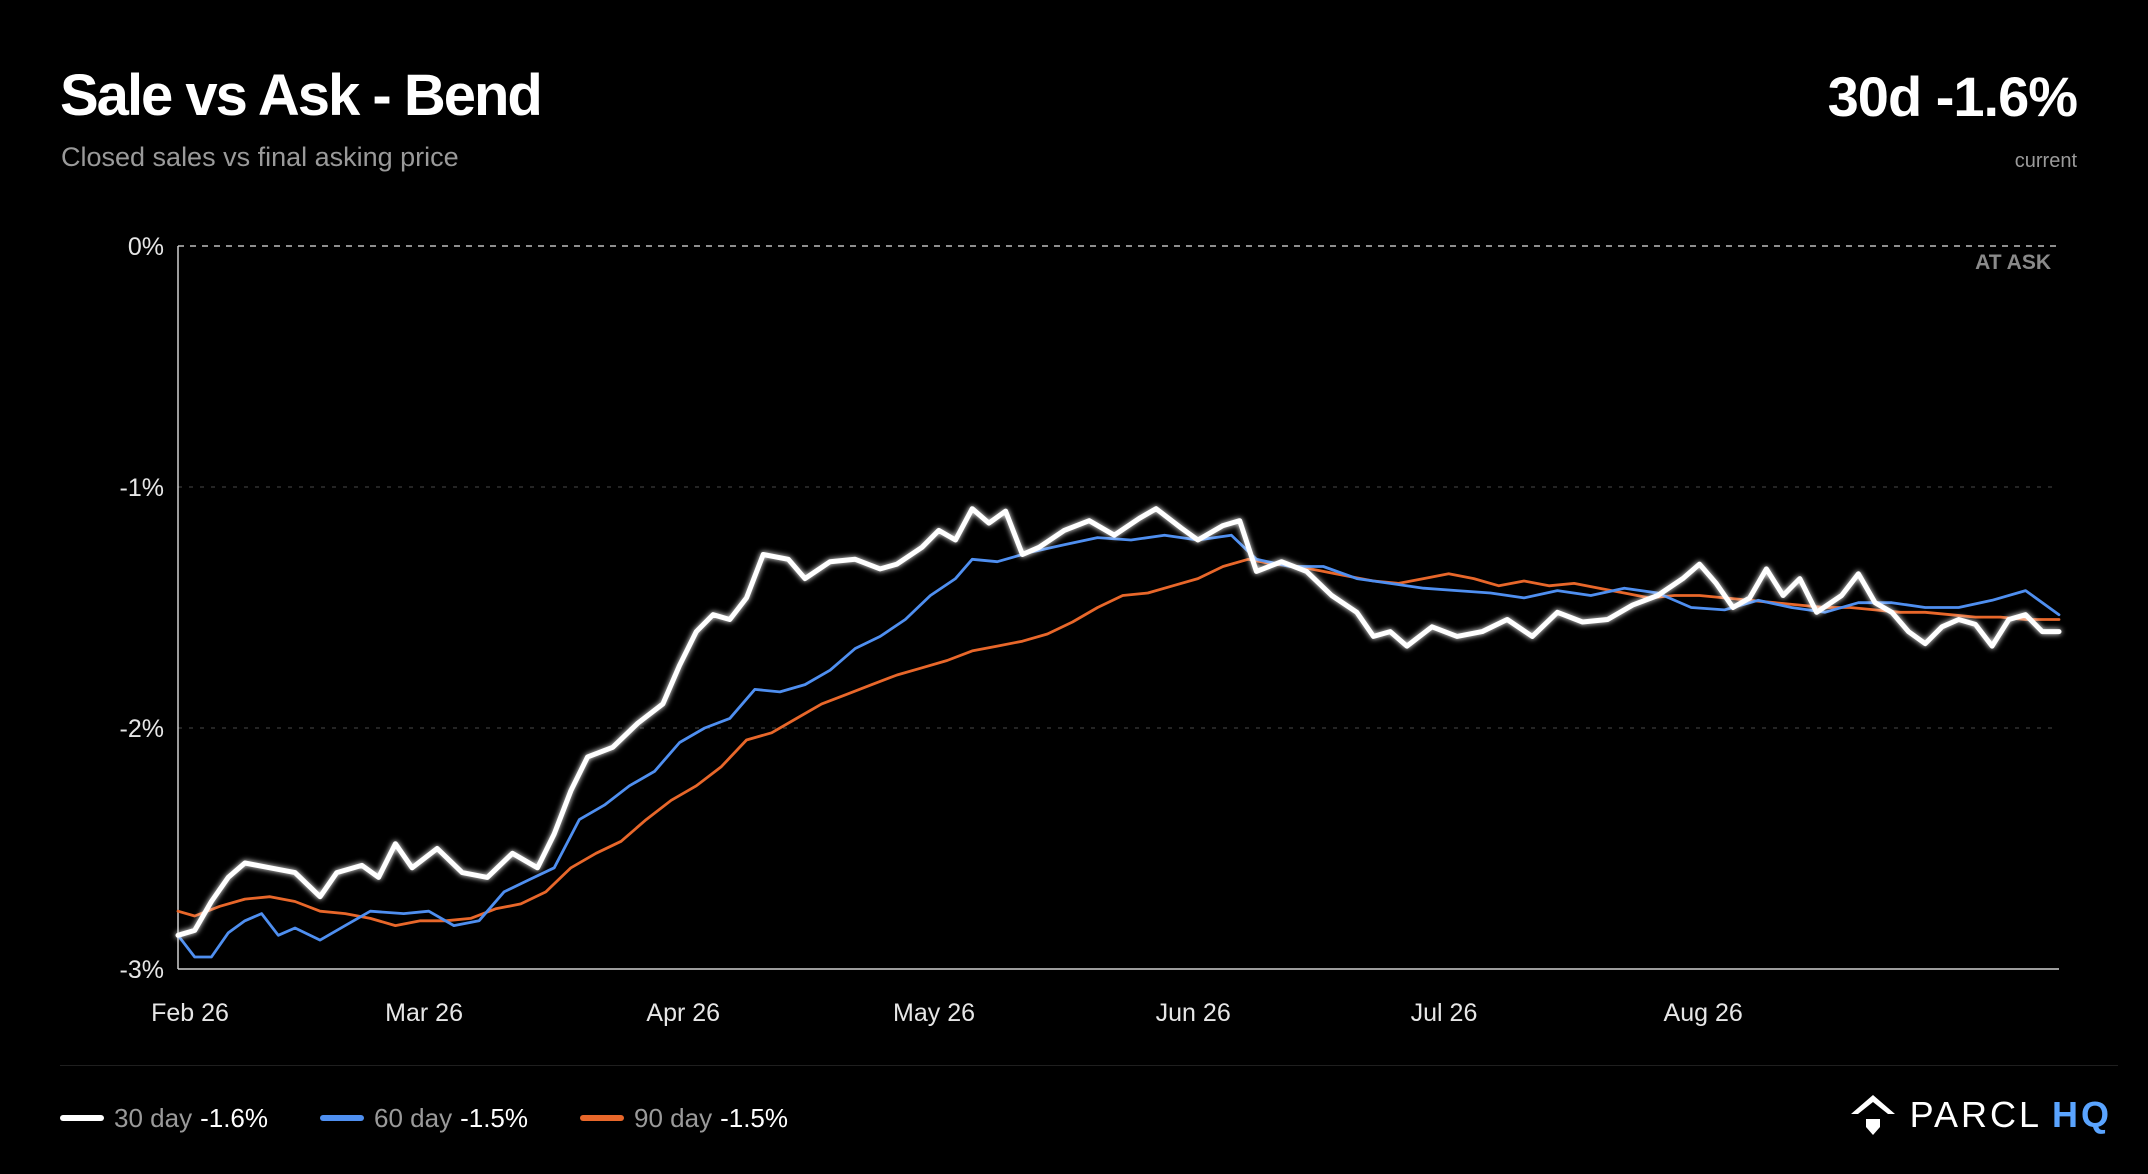  What do you see at coordinates (1193, 1013) in the screenshot?
I see `x-tick-label: Jun 26` at bounding box center [1193, 1013].